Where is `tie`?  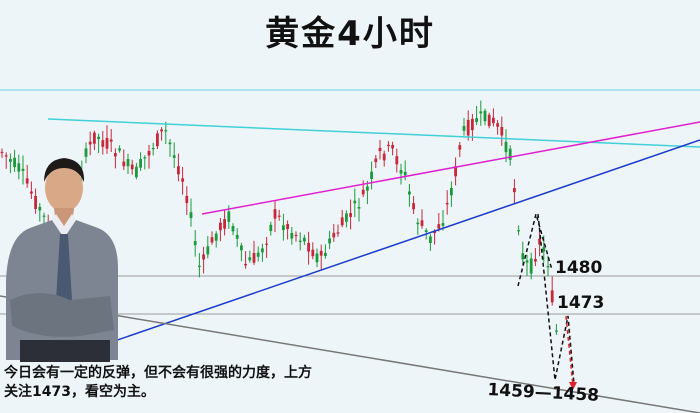 tie is located at coordinates (64, 273).